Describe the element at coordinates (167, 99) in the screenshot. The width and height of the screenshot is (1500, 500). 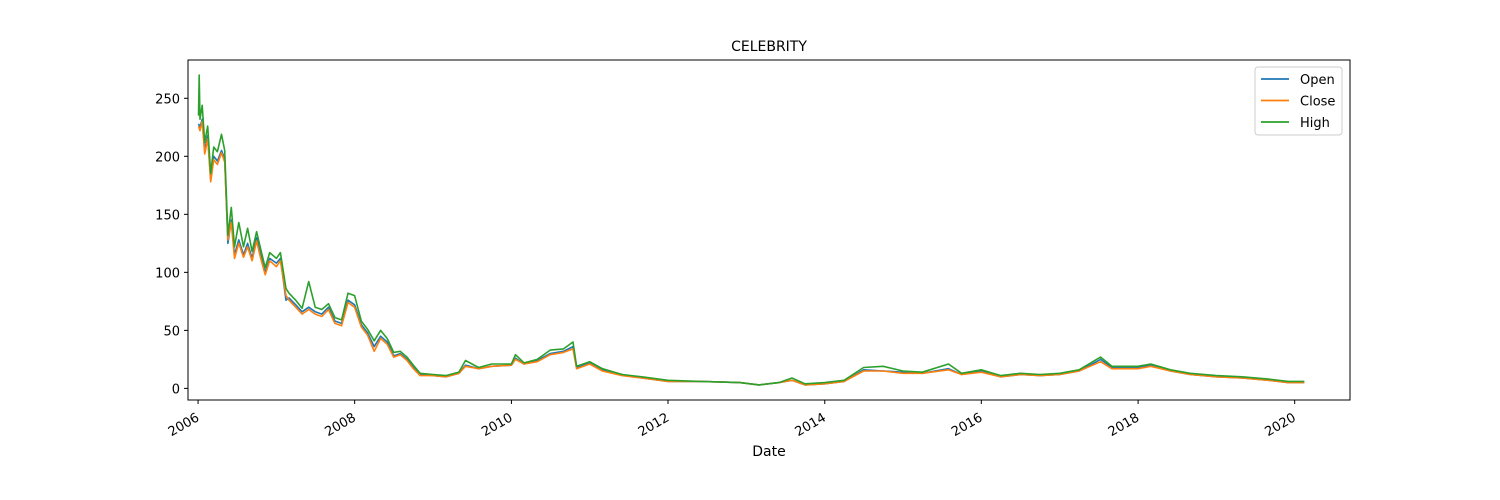
I see `y-tick-label: 250` at that location.